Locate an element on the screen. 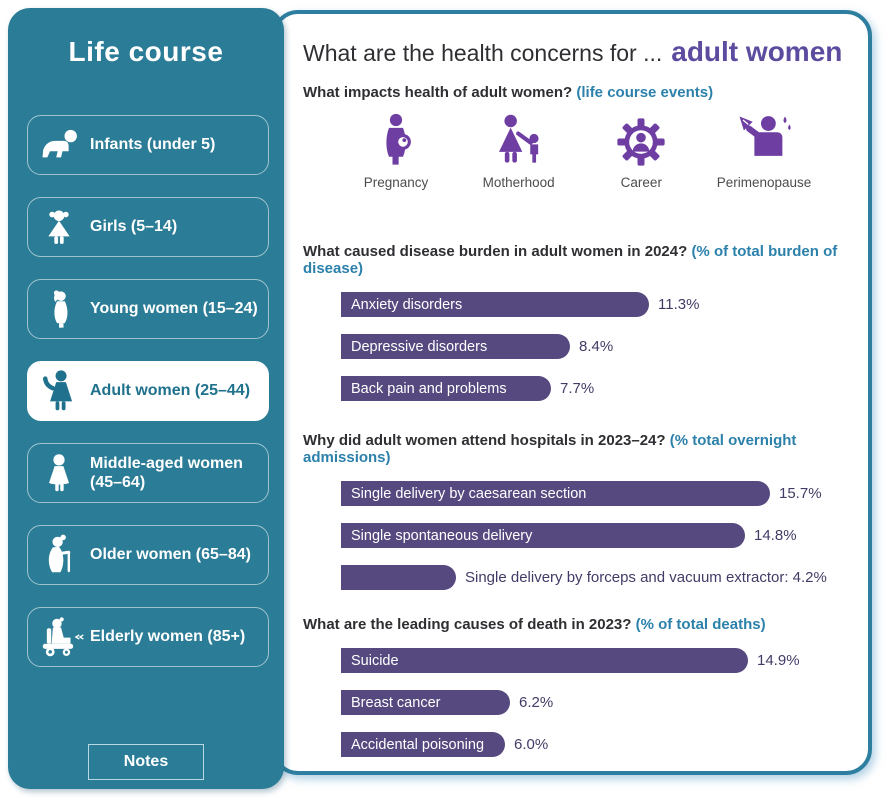 This screenshot has width=890, height=800. sidebar-item-label: Adult women (25–44) is located at coordinates (170, 391).